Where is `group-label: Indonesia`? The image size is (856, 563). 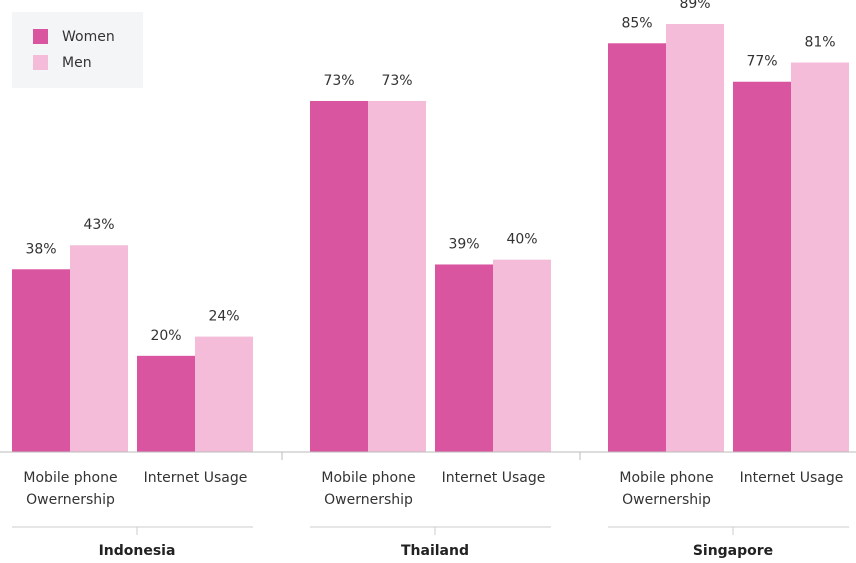 group-label: Indonesia is located at coordinates (137, 551).